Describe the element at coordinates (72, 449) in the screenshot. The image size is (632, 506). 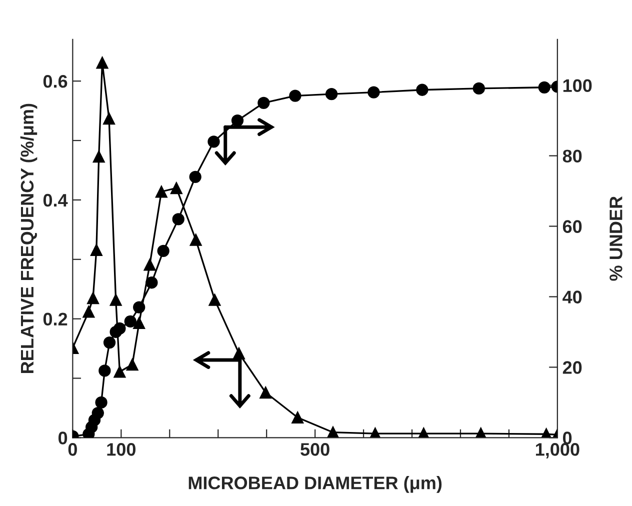
I see `x-tick-label: 0` at that location.